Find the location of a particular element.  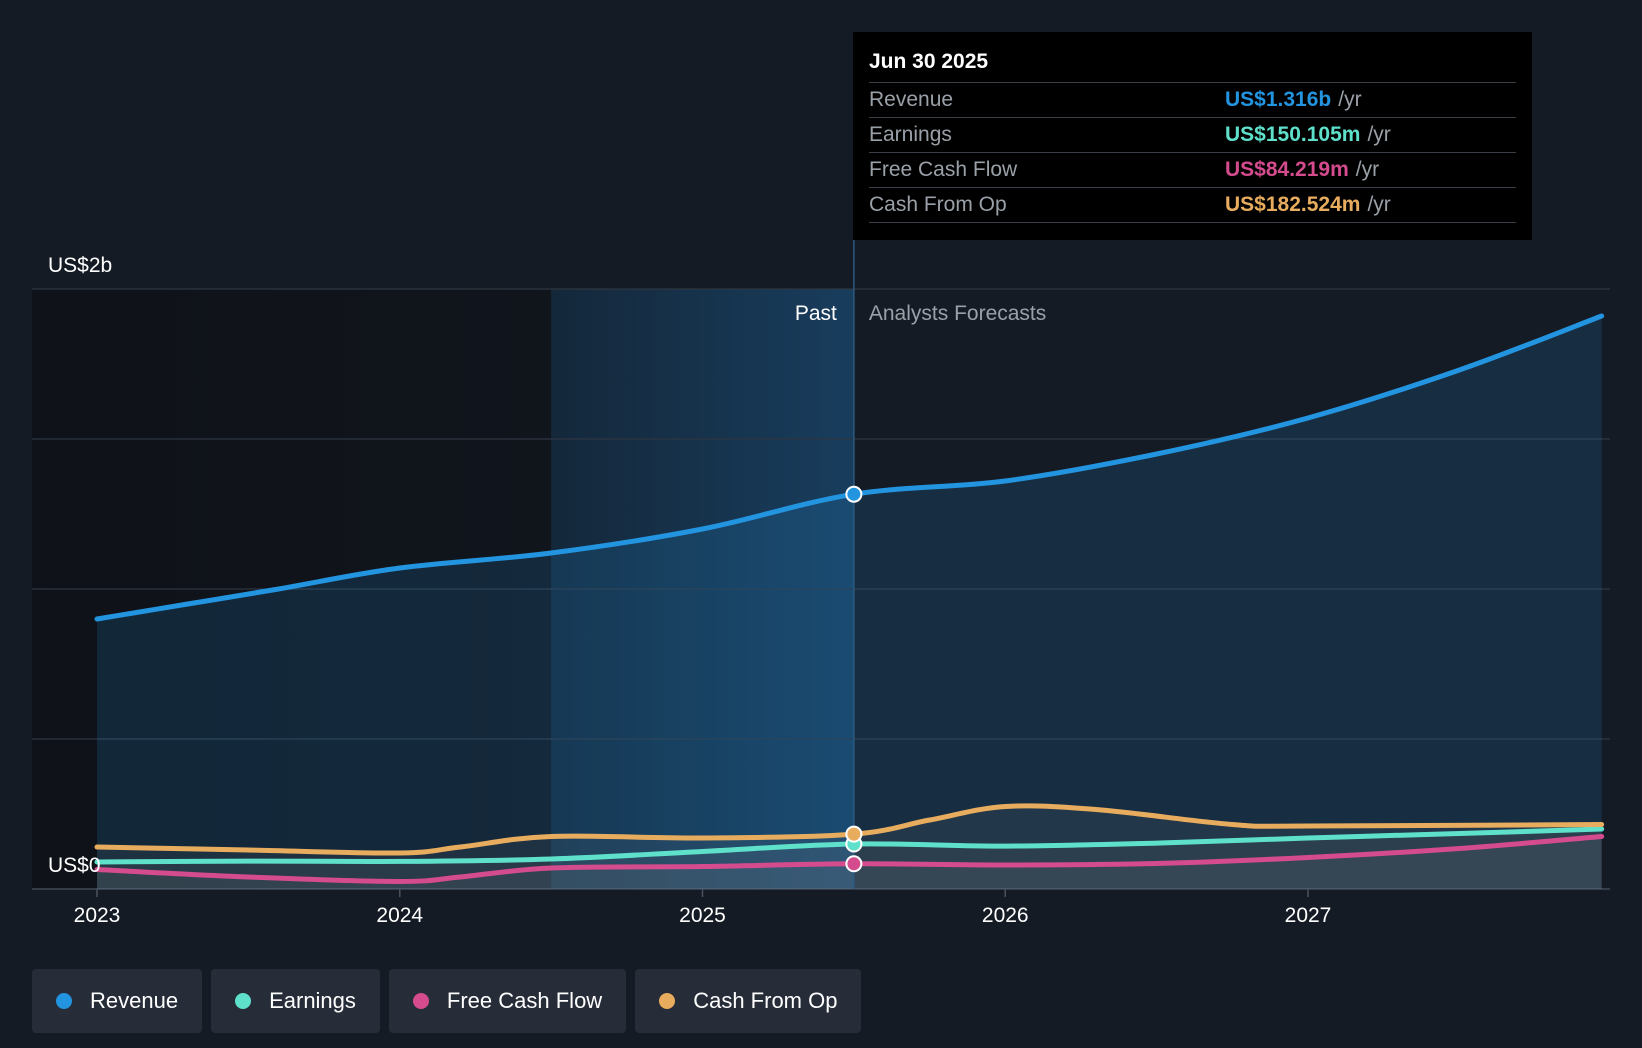

x-axis: 2023 2024 2025 2026 2027 is located at coordinates (703, 908).